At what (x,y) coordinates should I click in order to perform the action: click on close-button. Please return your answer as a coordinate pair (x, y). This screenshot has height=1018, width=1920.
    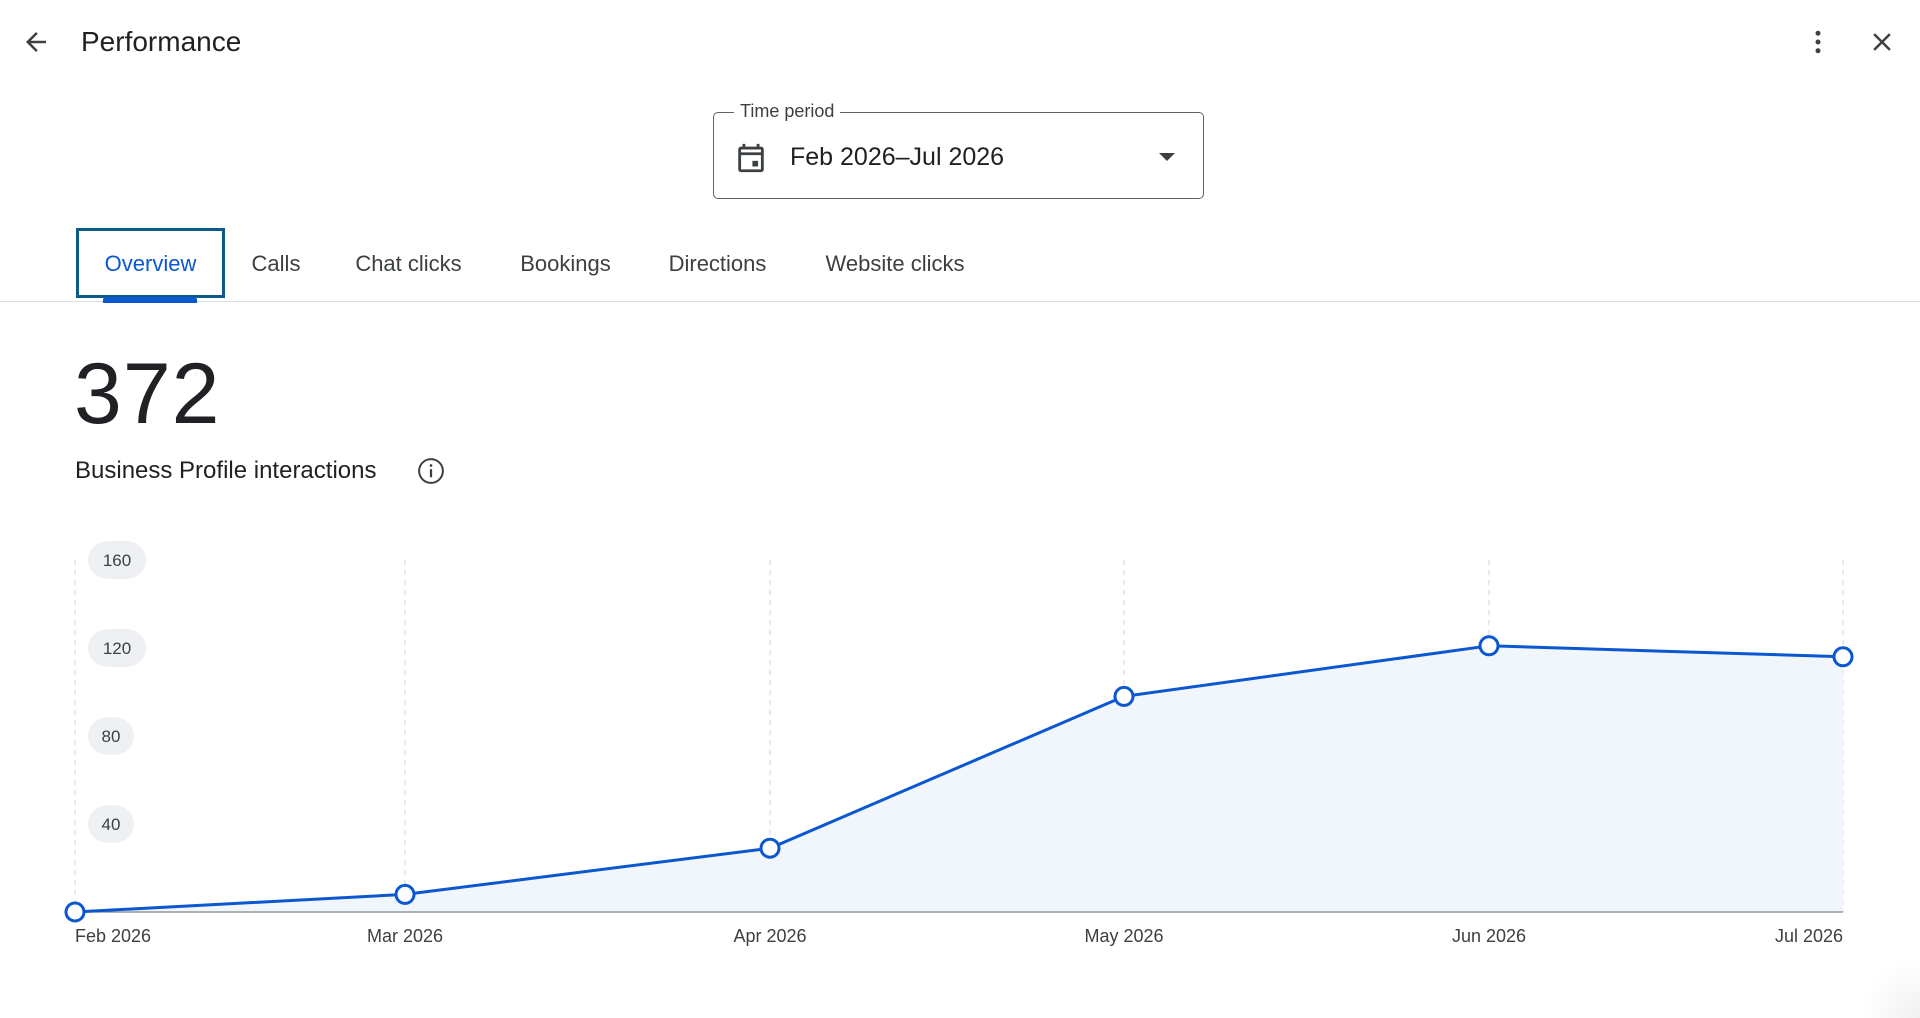
    Looking at the image, I should click on (1882, 42).